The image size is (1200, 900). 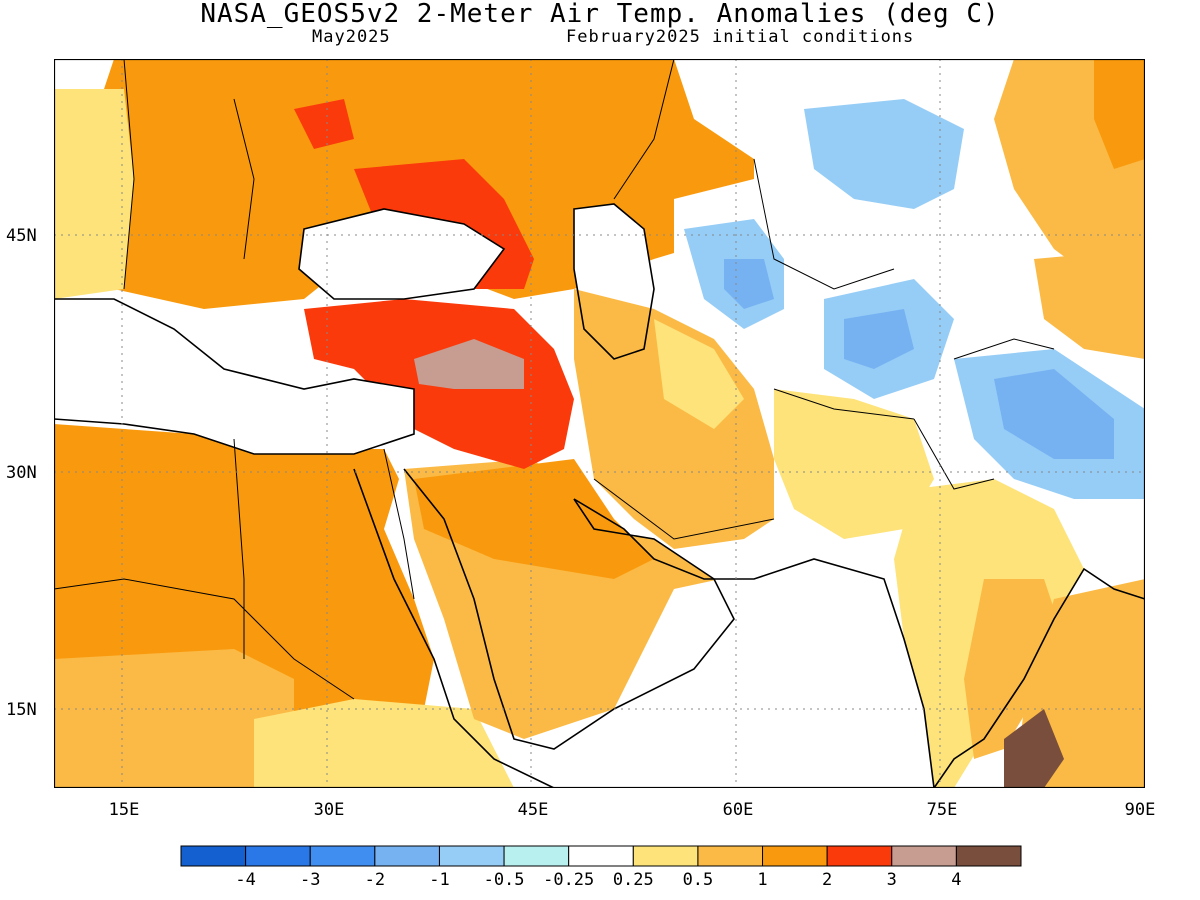 I want to click on lon-tick-45e: 45E, so click(x=533, y=810).